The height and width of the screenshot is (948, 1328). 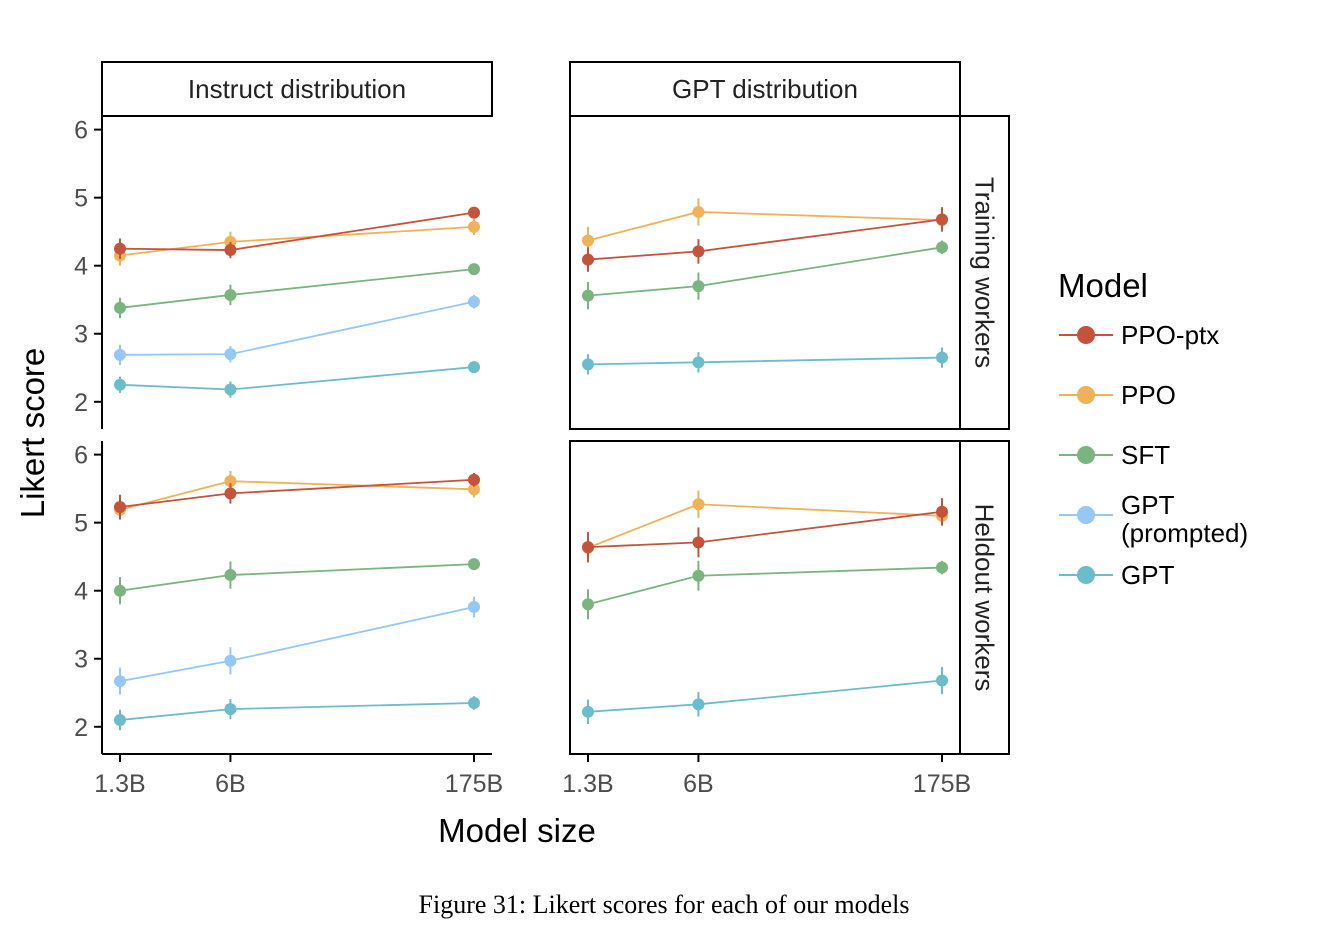 I want to click on legend-label: SFT, so click(x=1145, y=455).